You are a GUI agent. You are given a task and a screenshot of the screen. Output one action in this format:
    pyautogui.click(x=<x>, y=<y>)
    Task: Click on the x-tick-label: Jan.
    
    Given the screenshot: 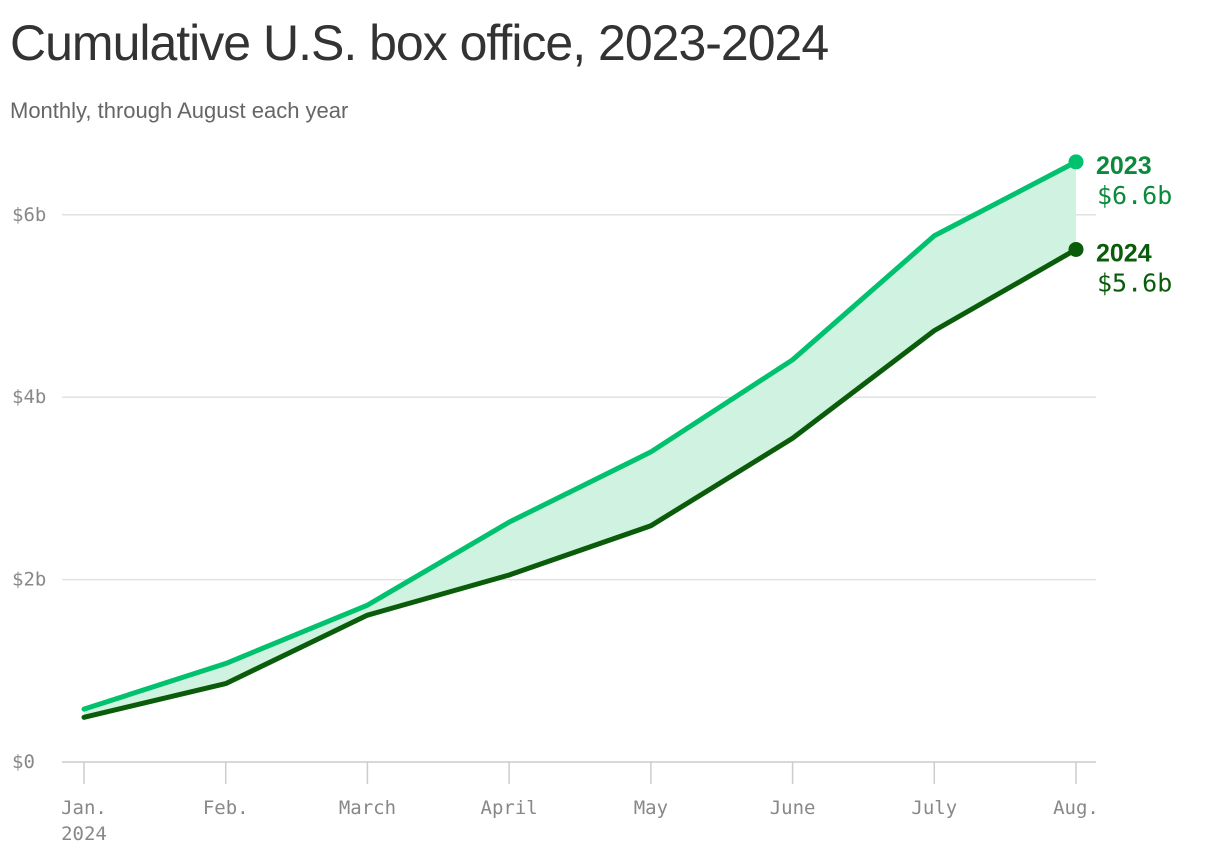 What is the action you would take?
    pyautogui.click(x=84, y=808)
    